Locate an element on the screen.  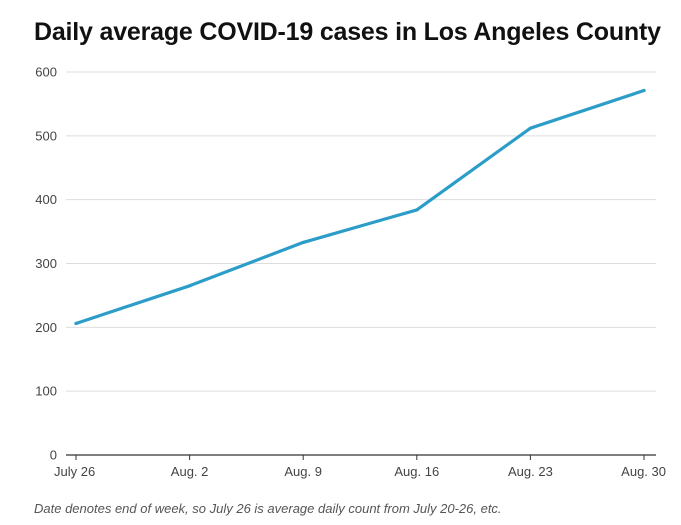
x-tick-label: Aug. 30 is located at coordinates (643, 471).